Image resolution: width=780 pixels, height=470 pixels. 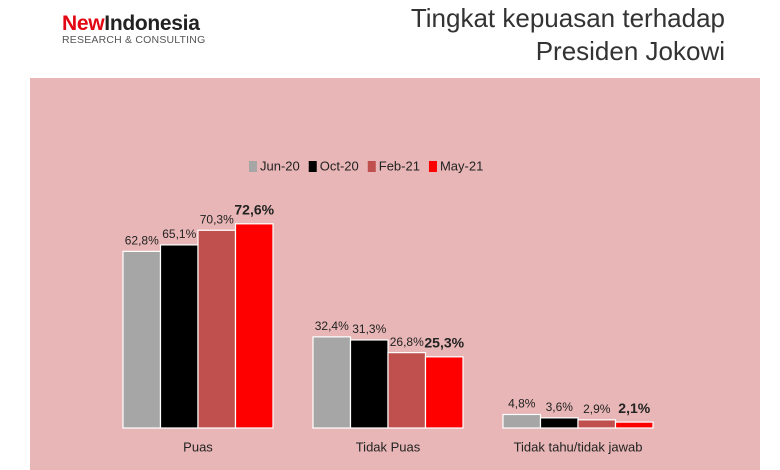 What do you see at coordinates (407, 342) in the screenshot?
I see `value-label: 26,8%` at bounding box center [407, 342].